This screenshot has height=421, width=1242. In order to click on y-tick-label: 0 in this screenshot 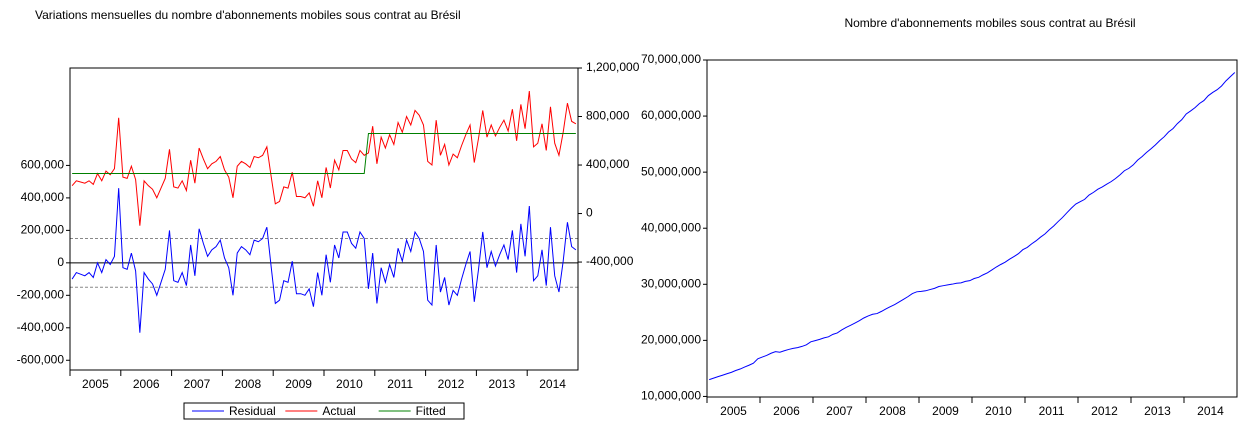, I will do `click(60, 262)`.